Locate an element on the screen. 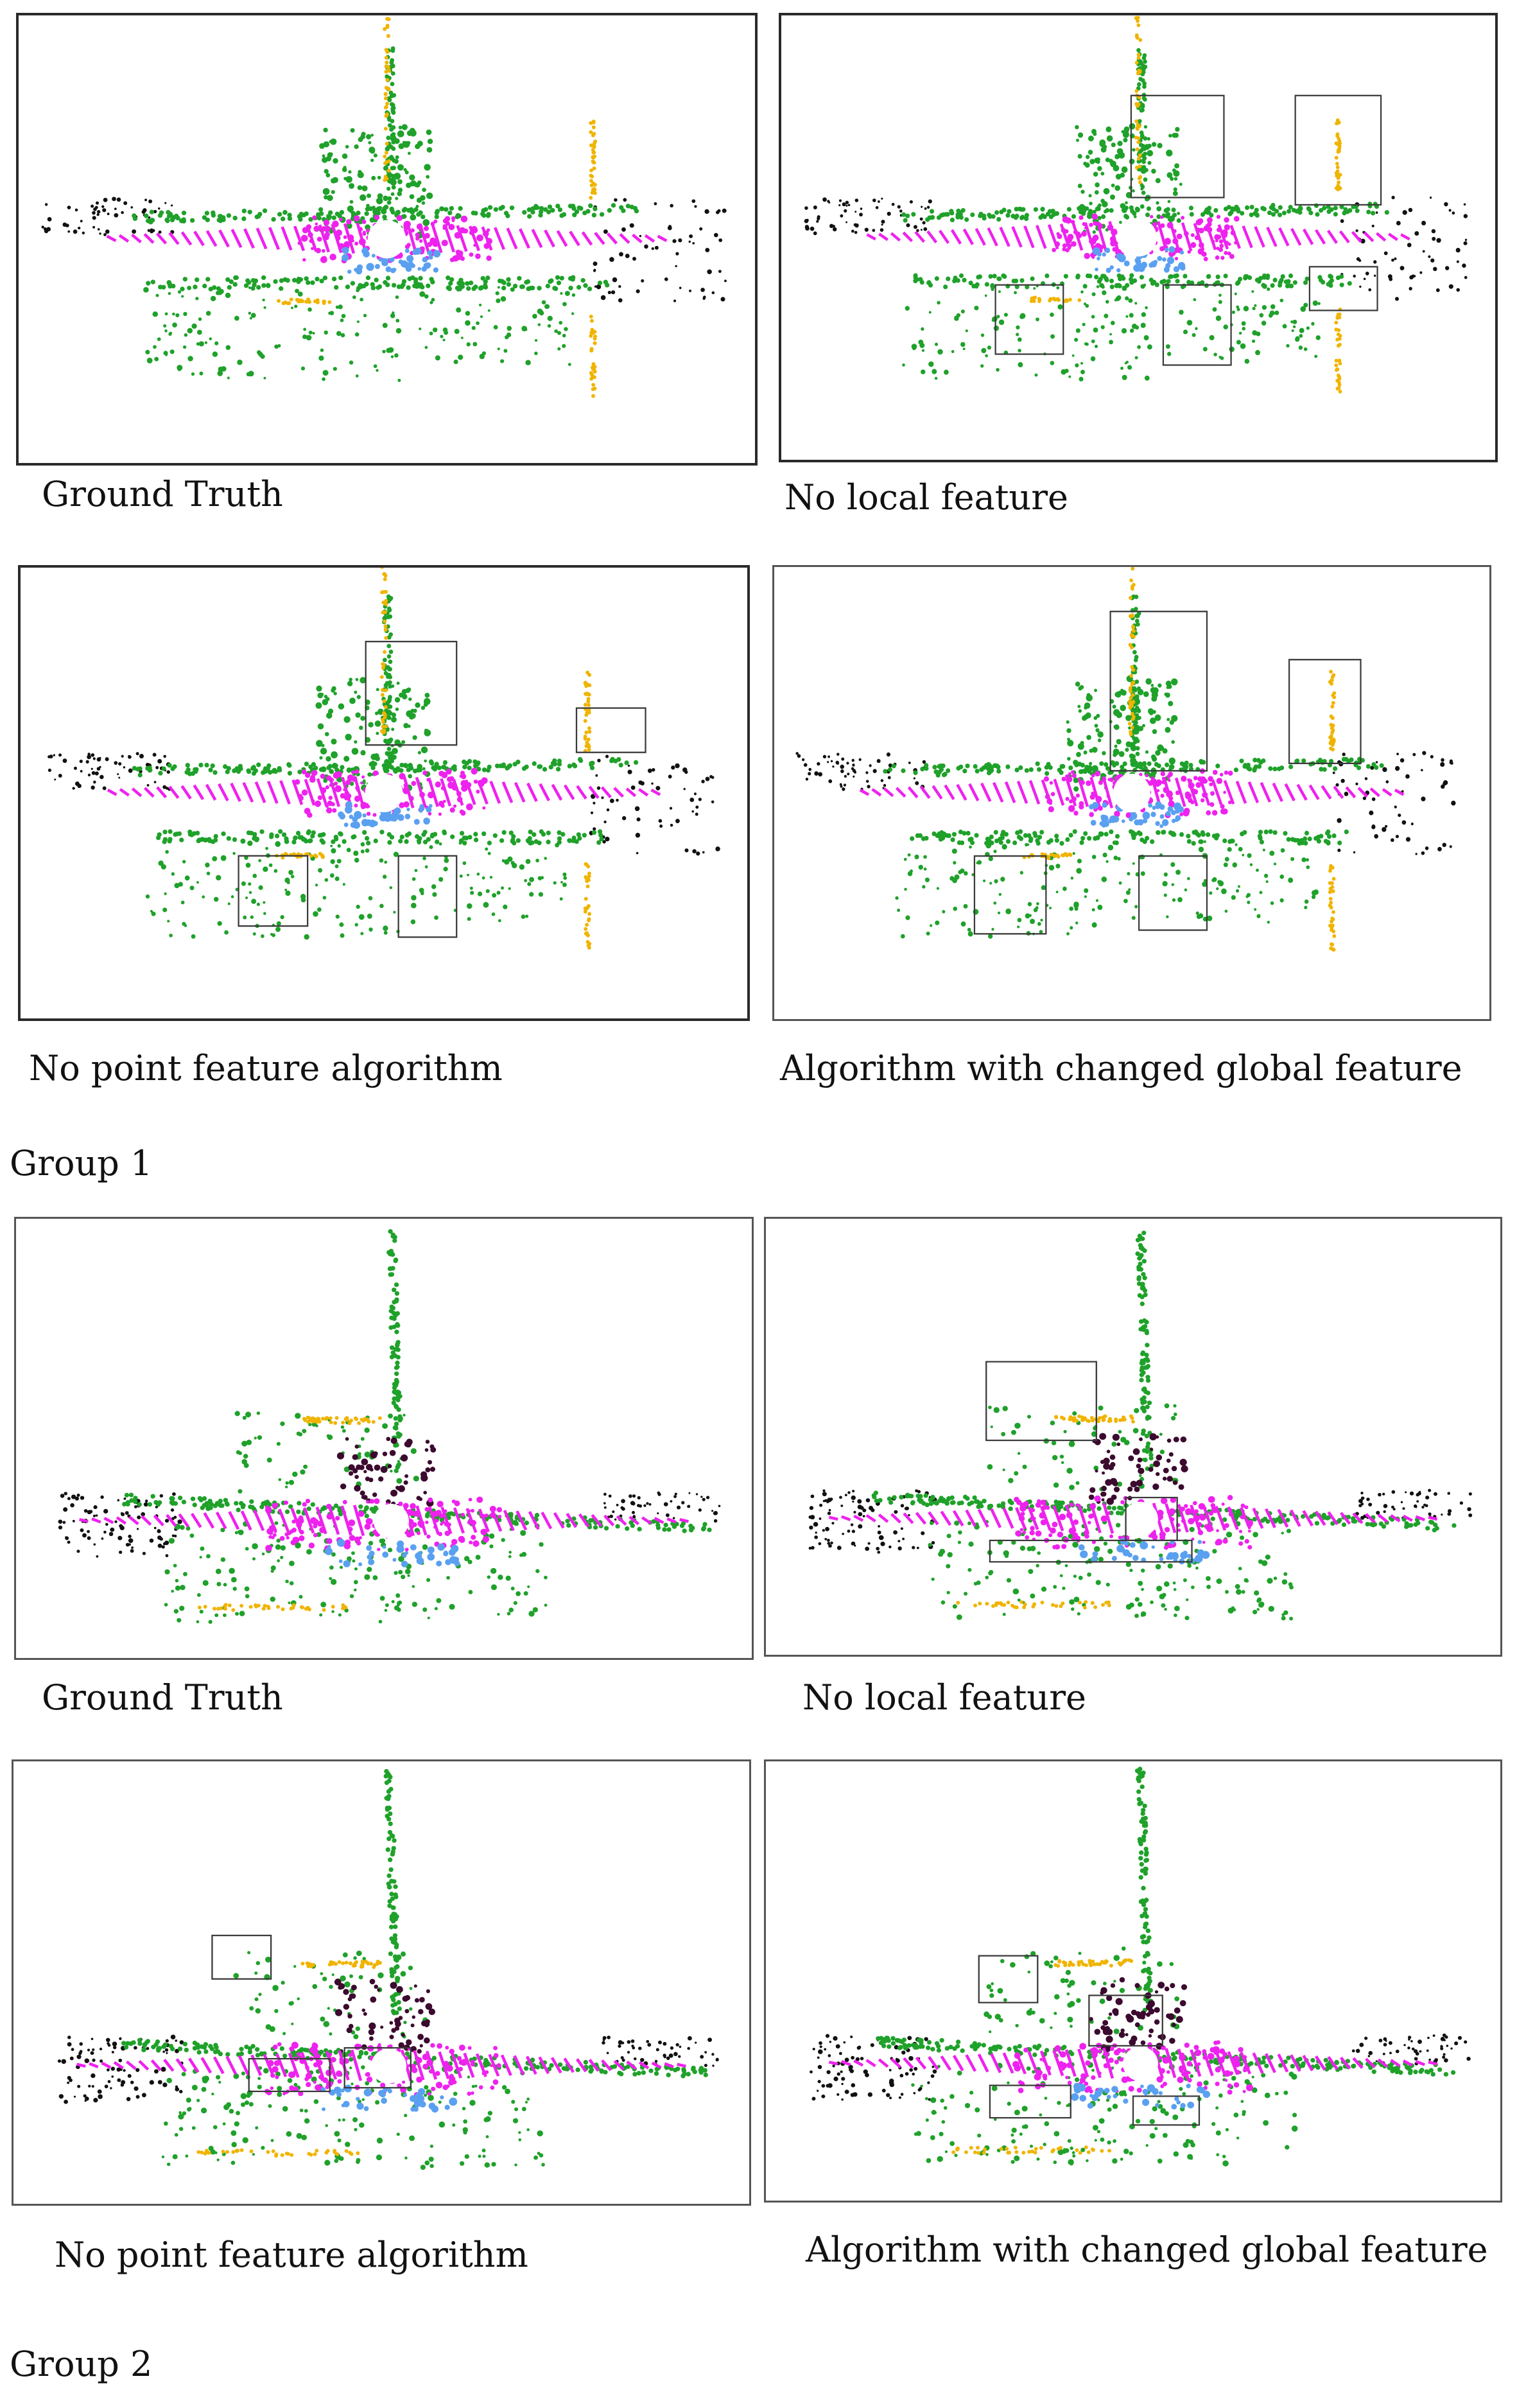 This screenshot has height=2408, width=1526. g1-caption-ground-truth: Ground Truth is located at coordinates (162, 494).